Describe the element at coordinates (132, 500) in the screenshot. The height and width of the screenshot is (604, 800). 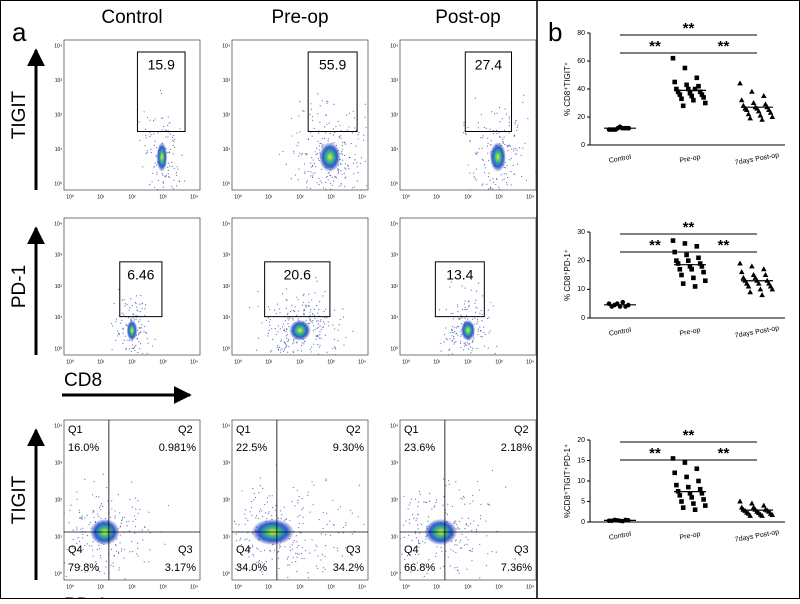
I see `plot-frame` at that location.